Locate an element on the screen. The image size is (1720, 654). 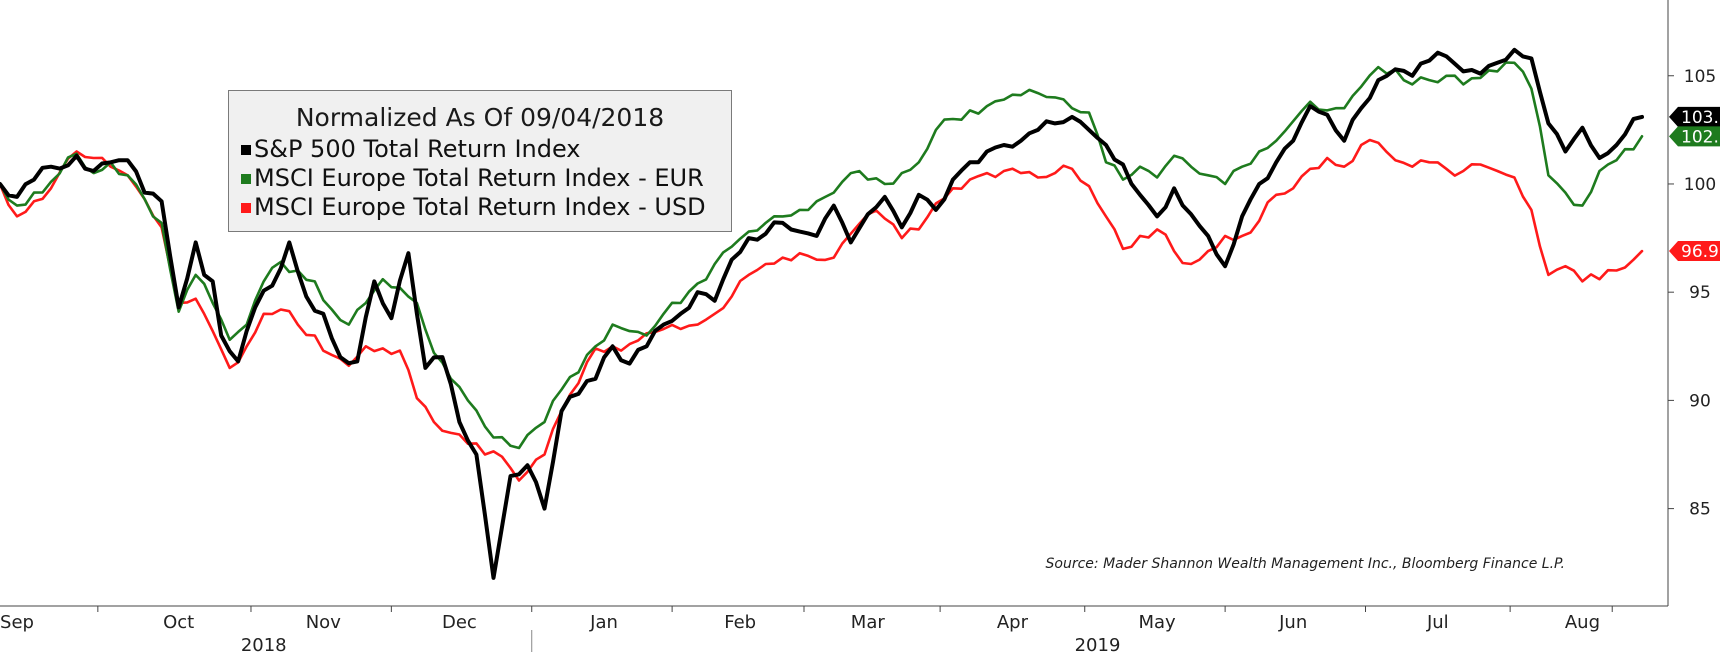
x-tick-label: Oct is located at coordinates (178, 622).